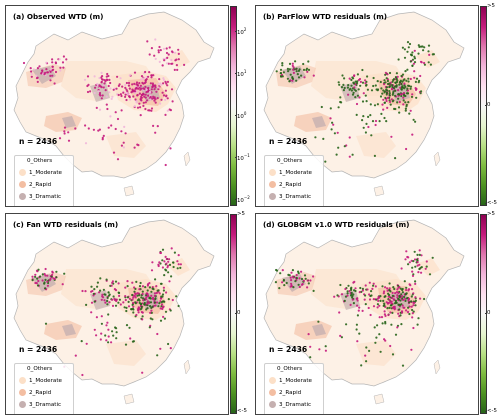  Describe the element at coordinates (242, 73) in the screenshot. I see `colorbar-tick-label: 10¹` at that location.